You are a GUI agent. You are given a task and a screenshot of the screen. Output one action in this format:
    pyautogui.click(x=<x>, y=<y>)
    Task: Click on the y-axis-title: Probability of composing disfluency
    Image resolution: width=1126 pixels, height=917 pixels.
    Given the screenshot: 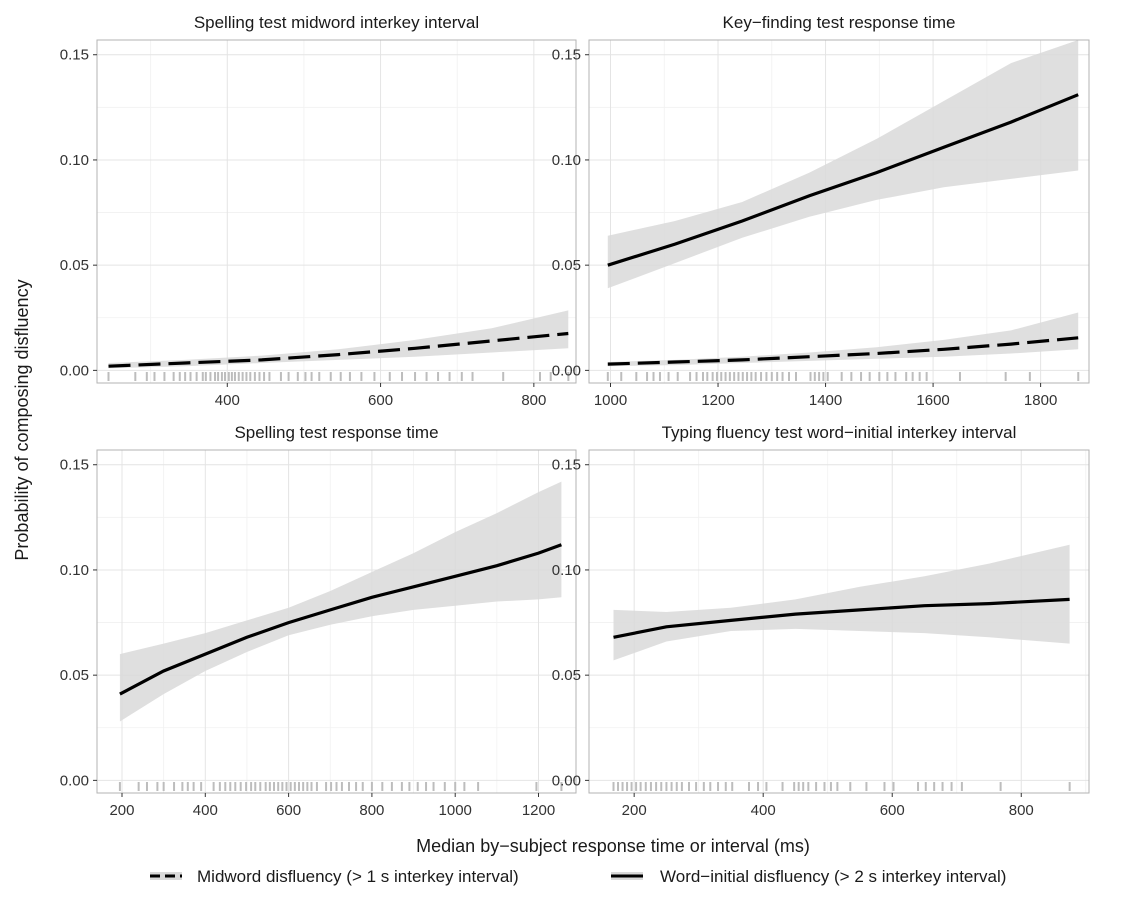 What is the action you would take?
    pyautogui.click(x=22, y=419)
    